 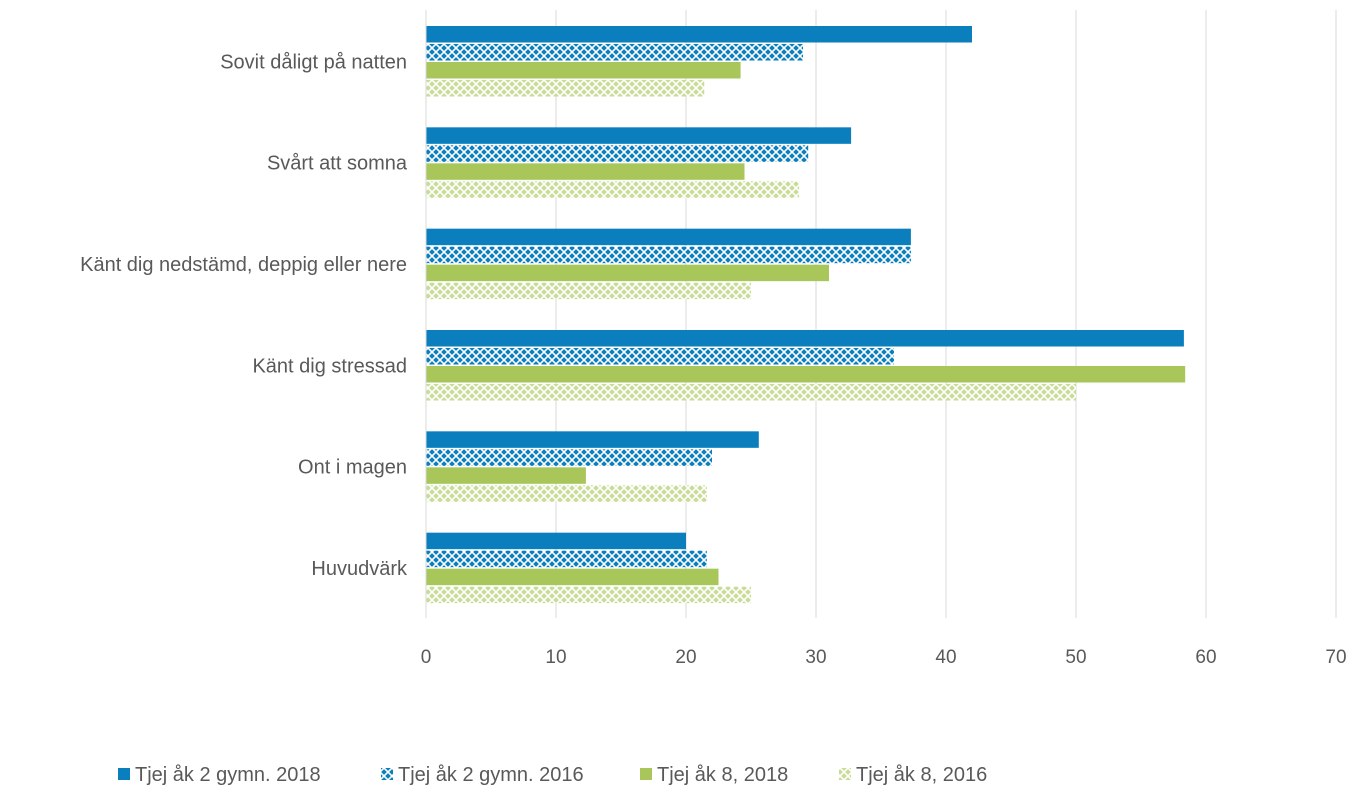 I want to click on x-tick-label: 0, so click(x=426, y=657).